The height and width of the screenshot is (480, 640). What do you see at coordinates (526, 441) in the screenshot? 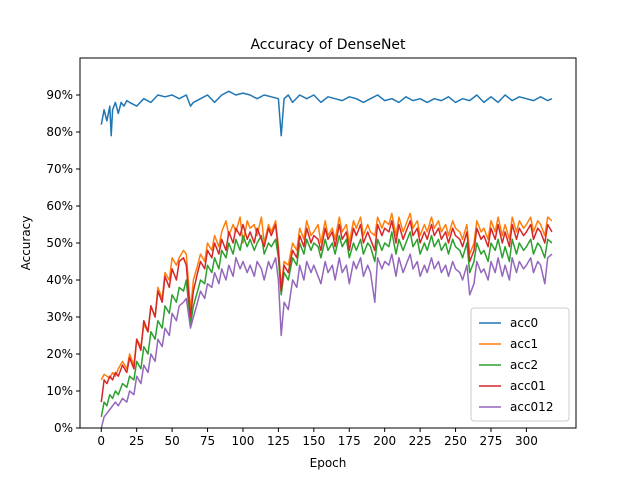
I see `x-tick-label: 300` at bounding box center [526, 441].